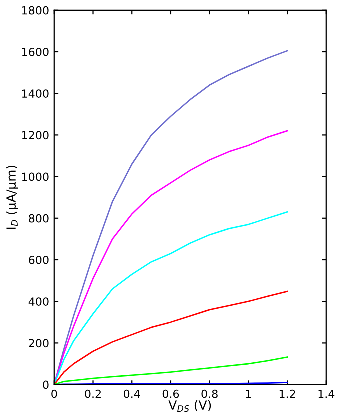  Describe the element at coordinates (35, 135) in the screenshot. I see `y-tick-label: 1200` at that location.